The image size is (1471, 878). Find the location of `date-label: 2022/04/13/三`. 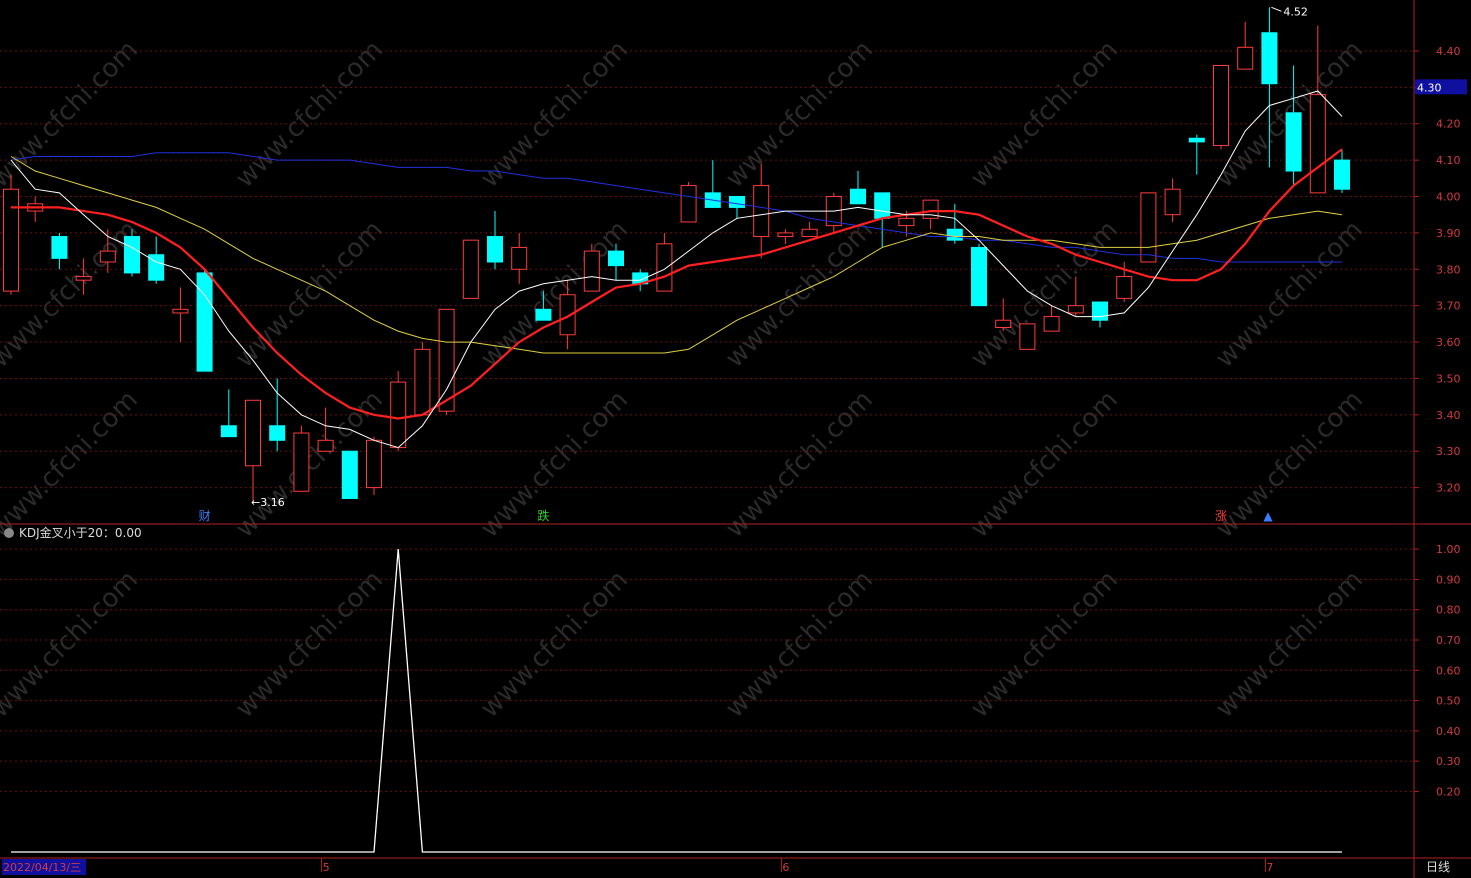

date-label: 2022/04/13/三 is located at coordinates (42, 867).